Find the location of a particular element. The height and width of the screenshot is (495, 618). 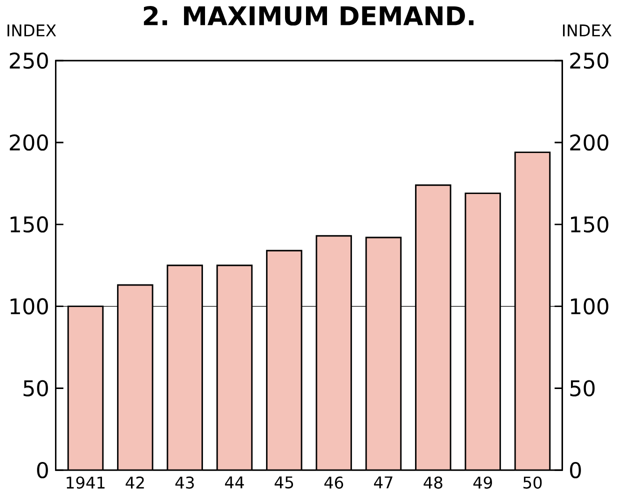

y-tick-label: 50 is located at coordinates (36, 388).